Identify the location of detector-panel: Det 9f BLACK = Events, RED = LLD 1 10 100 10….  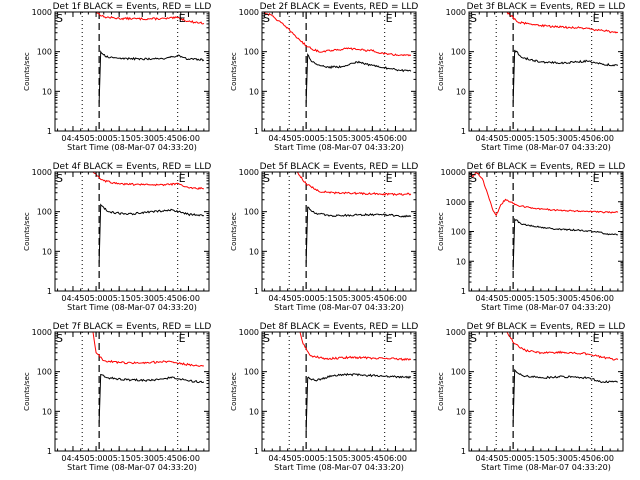
(531, 397).